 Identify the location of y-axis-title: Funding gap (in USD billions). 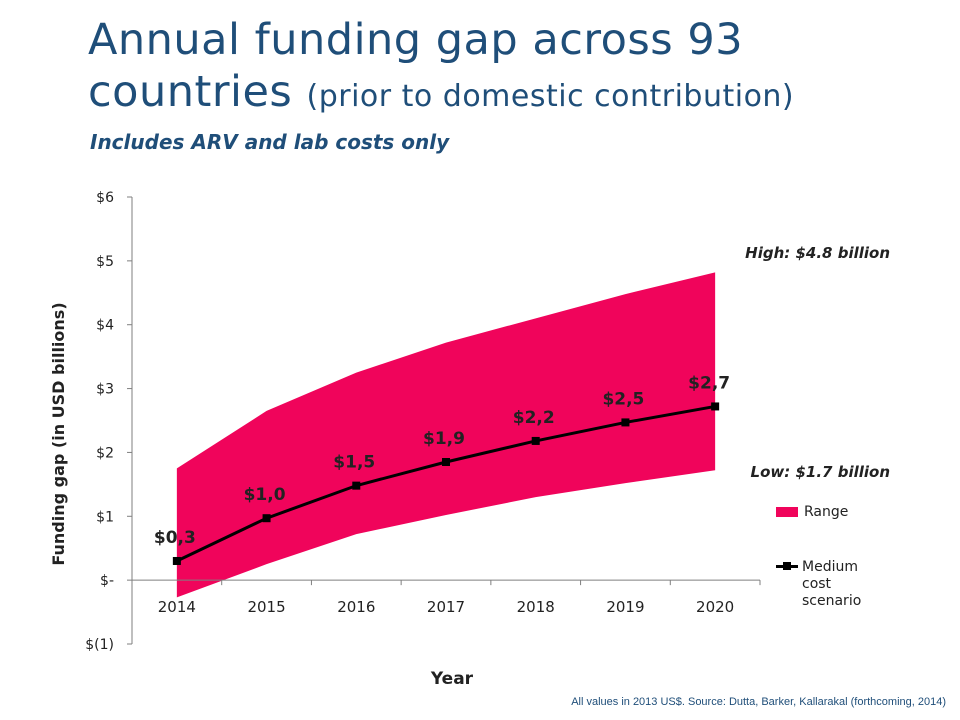
(58, 433).